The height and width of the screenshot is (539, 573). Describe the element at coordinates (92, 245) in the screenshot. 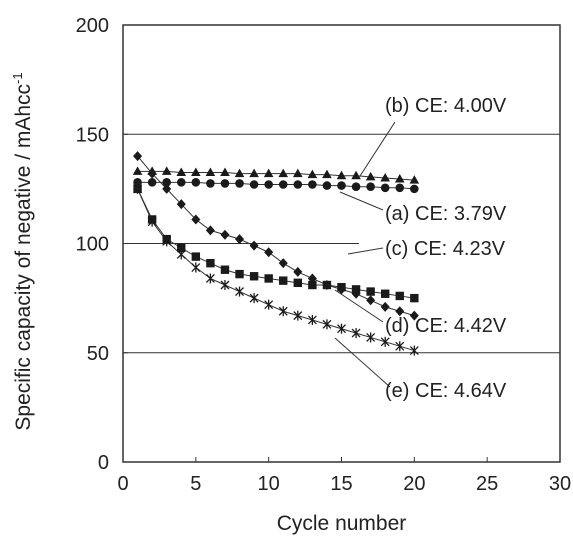

I see `y-tick-label: 100` at that location.